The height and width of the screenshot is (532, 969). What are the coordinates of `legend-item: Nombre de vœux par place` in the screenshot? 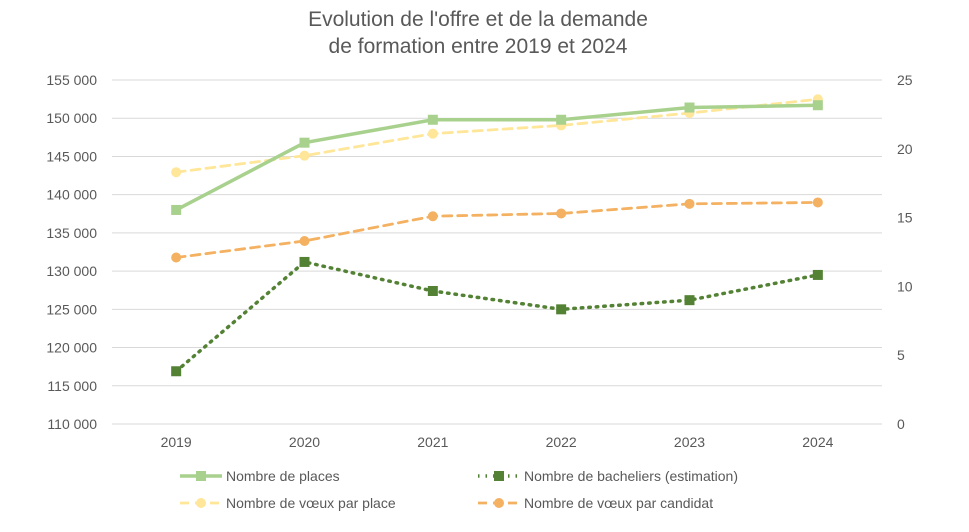 It's located at (288, 503).